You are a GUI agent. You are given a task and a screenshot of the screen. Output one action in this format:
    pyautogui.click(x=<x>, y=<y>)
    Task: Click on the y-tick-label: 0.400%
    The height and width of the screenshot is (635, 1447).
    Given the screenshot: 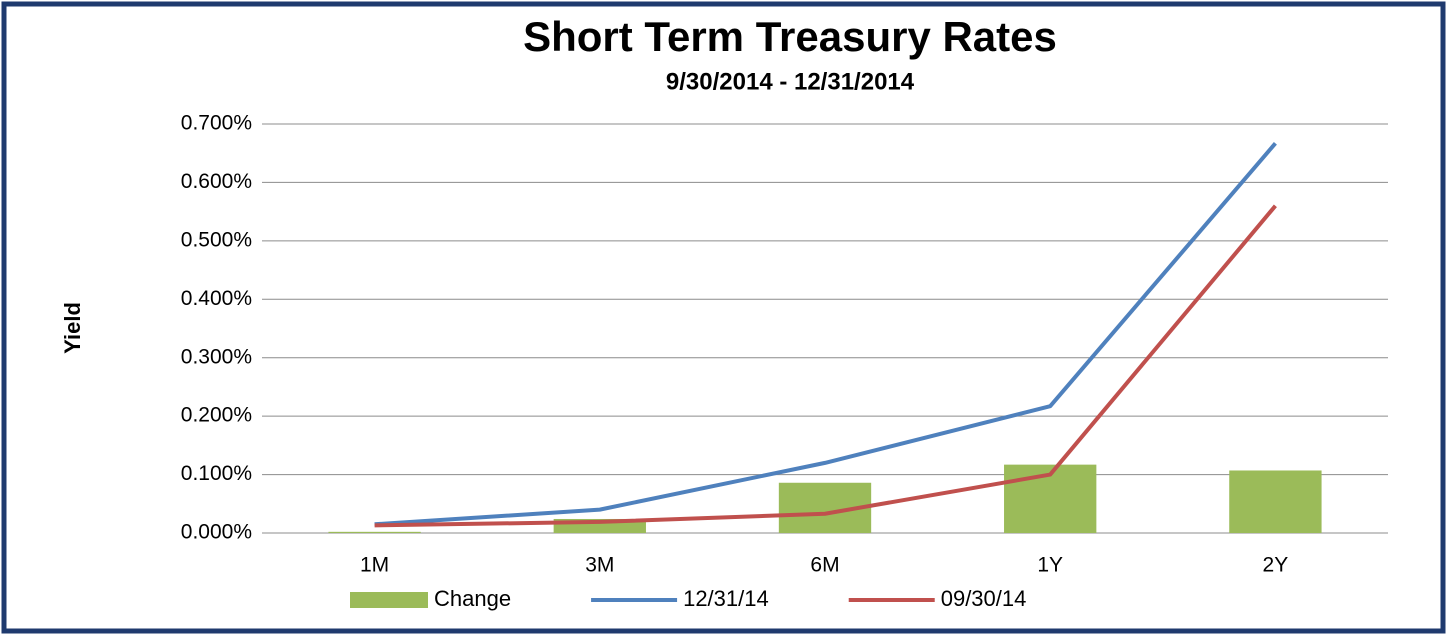 What is the action you would take?
    pyautogui.click(x=216, y=298)
    